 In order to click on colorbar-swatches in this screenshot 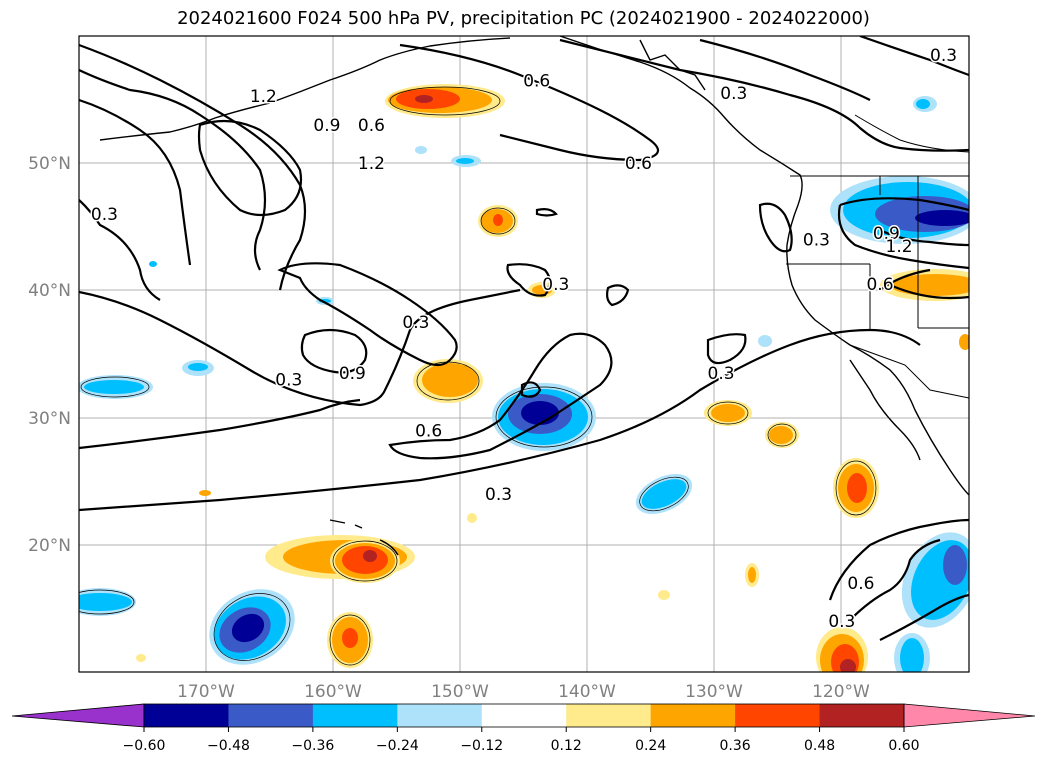, I will do `click(524, 715)`.